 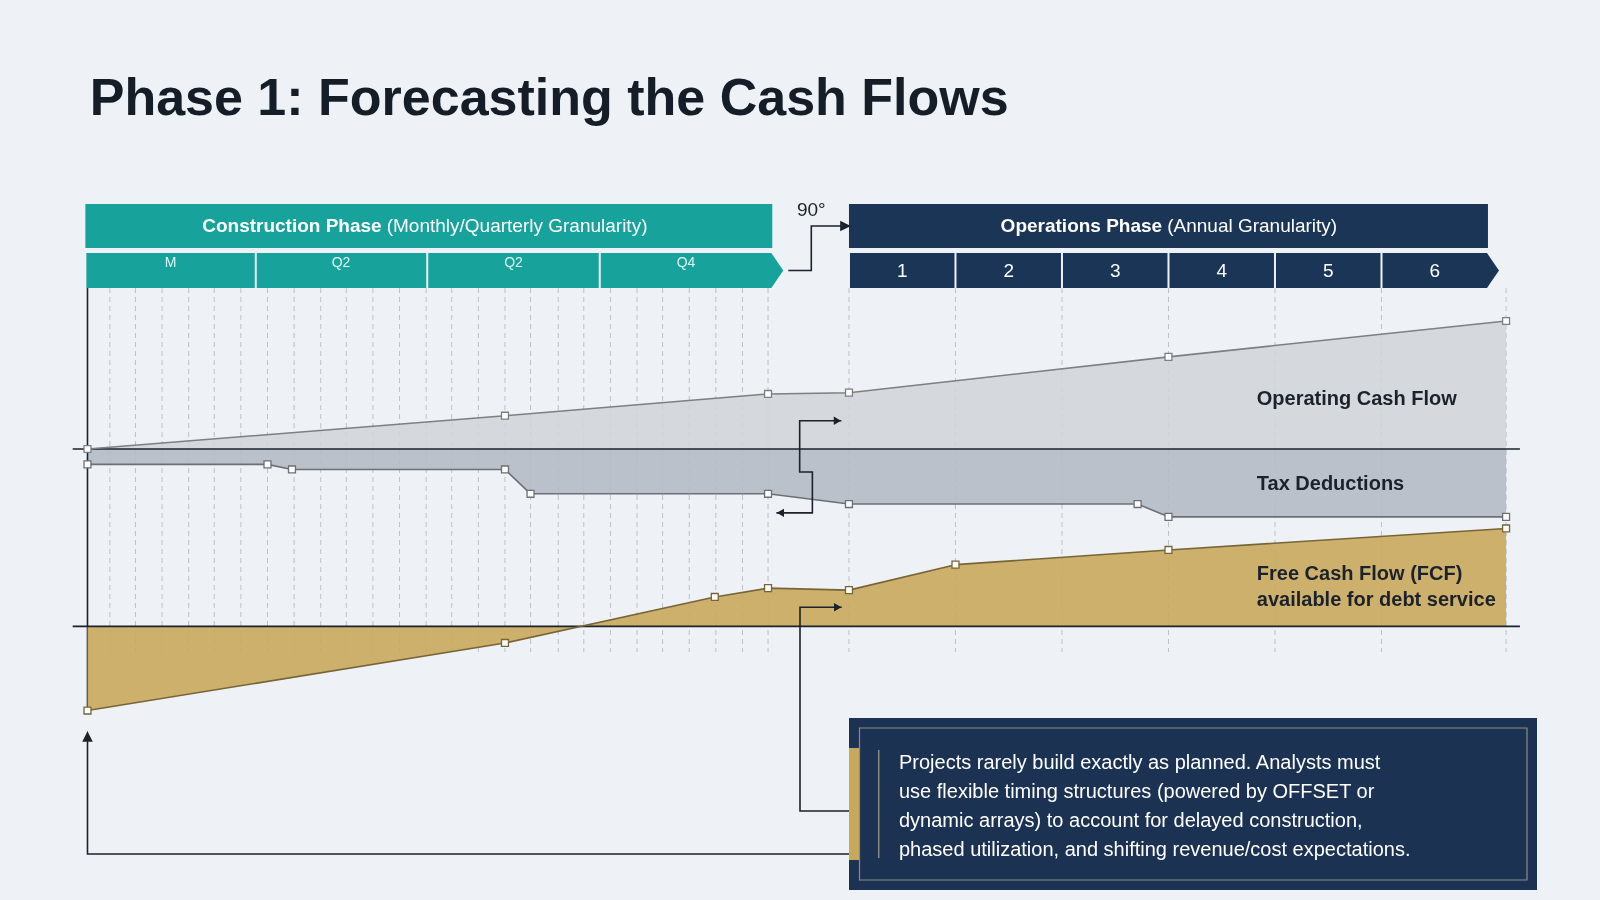 What do you see at coordinates (686, 262) in the screenshot?
I see `x-tick-label: Q4` at bounding box center [686, 262].